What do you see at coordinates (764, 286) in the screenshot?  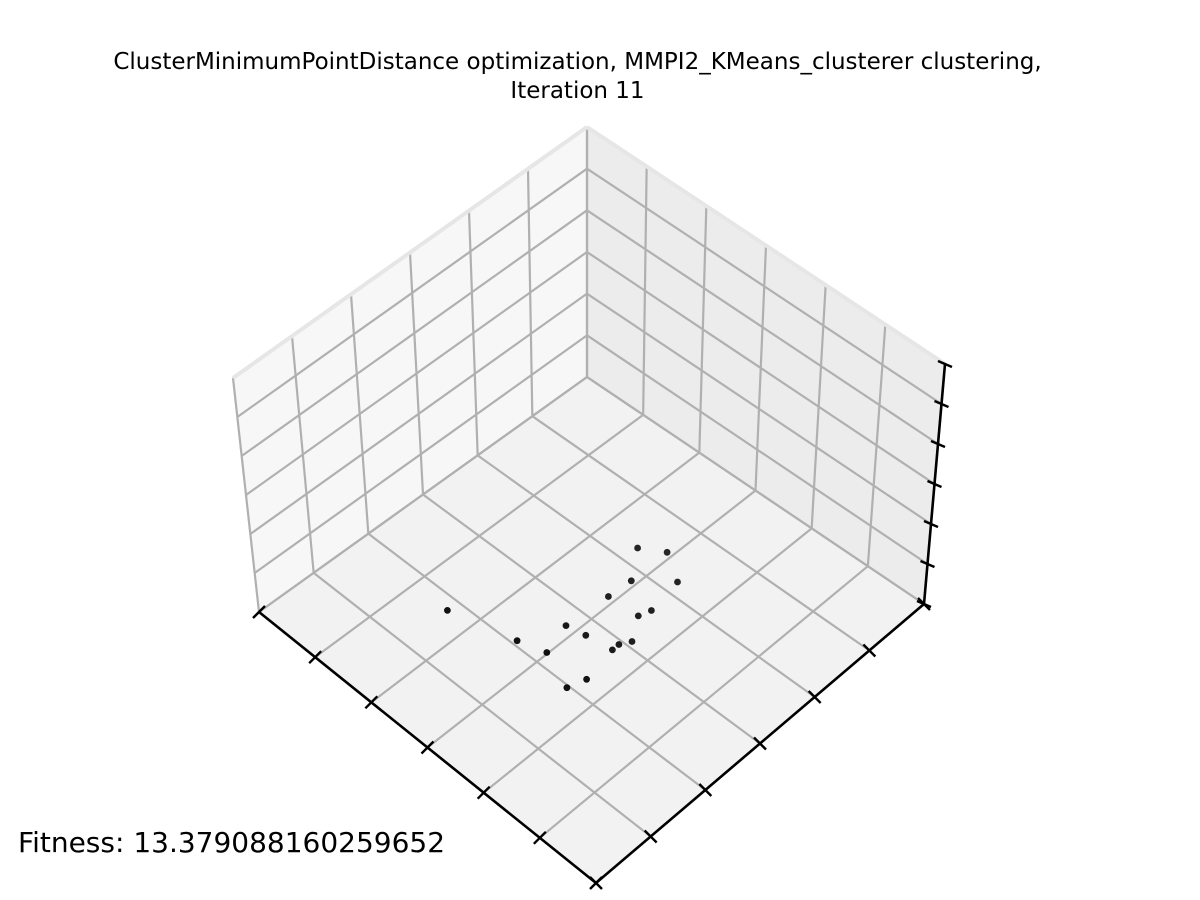 I see `right-wall-grid-line` at bounding box center [764, 286].